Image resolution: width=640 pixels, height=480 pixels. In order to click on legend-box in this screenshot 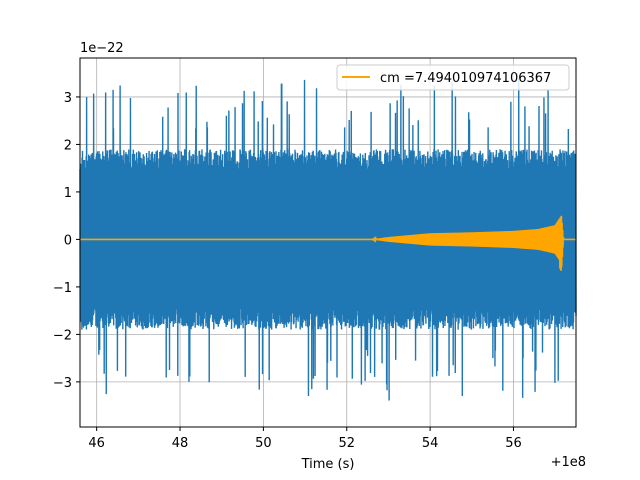, I will do `click(453, 77)`.